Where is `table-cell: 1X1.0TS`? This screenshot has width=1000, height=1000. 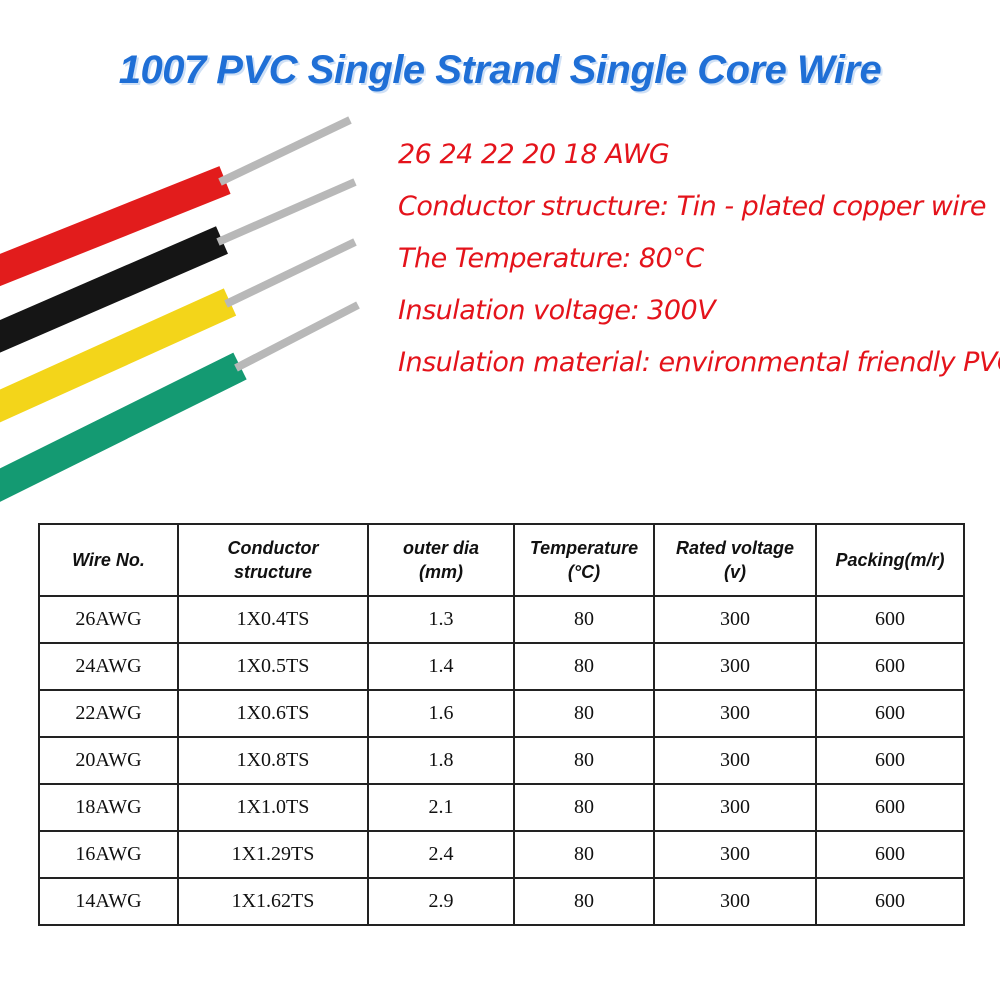 table-cell: 1X1.0TS is located at coordinates (273, 807).